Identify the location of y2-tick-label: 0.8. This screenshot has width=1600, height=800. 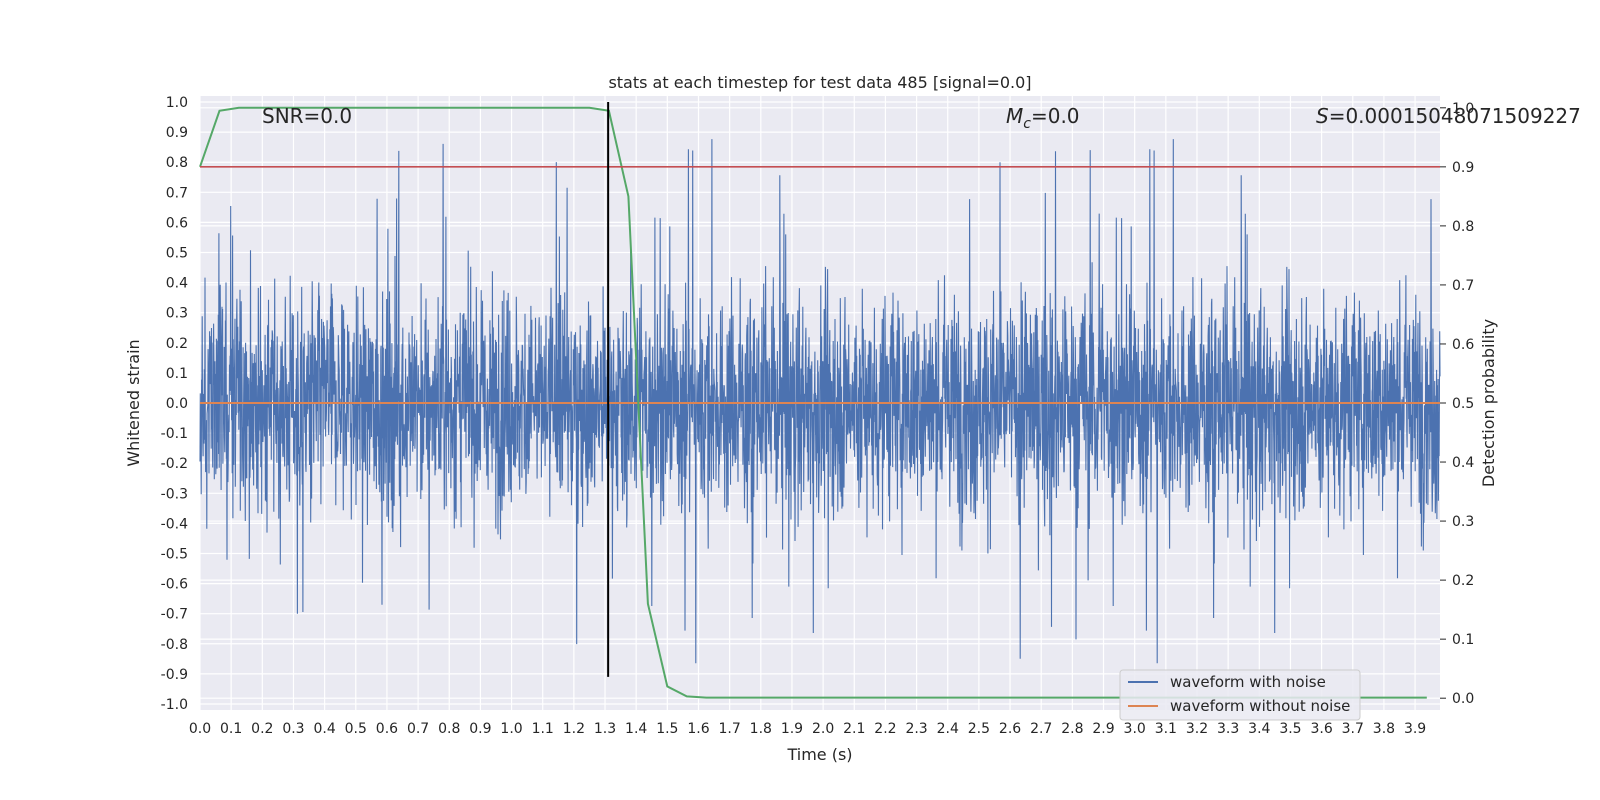
(1463, 227).